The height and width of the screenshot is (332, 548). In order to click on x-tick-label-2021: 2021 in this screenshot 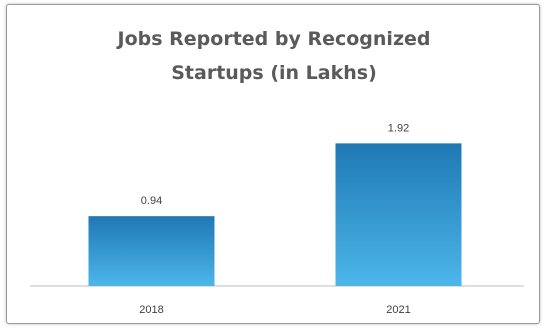, I will do `click(398, 310)`.